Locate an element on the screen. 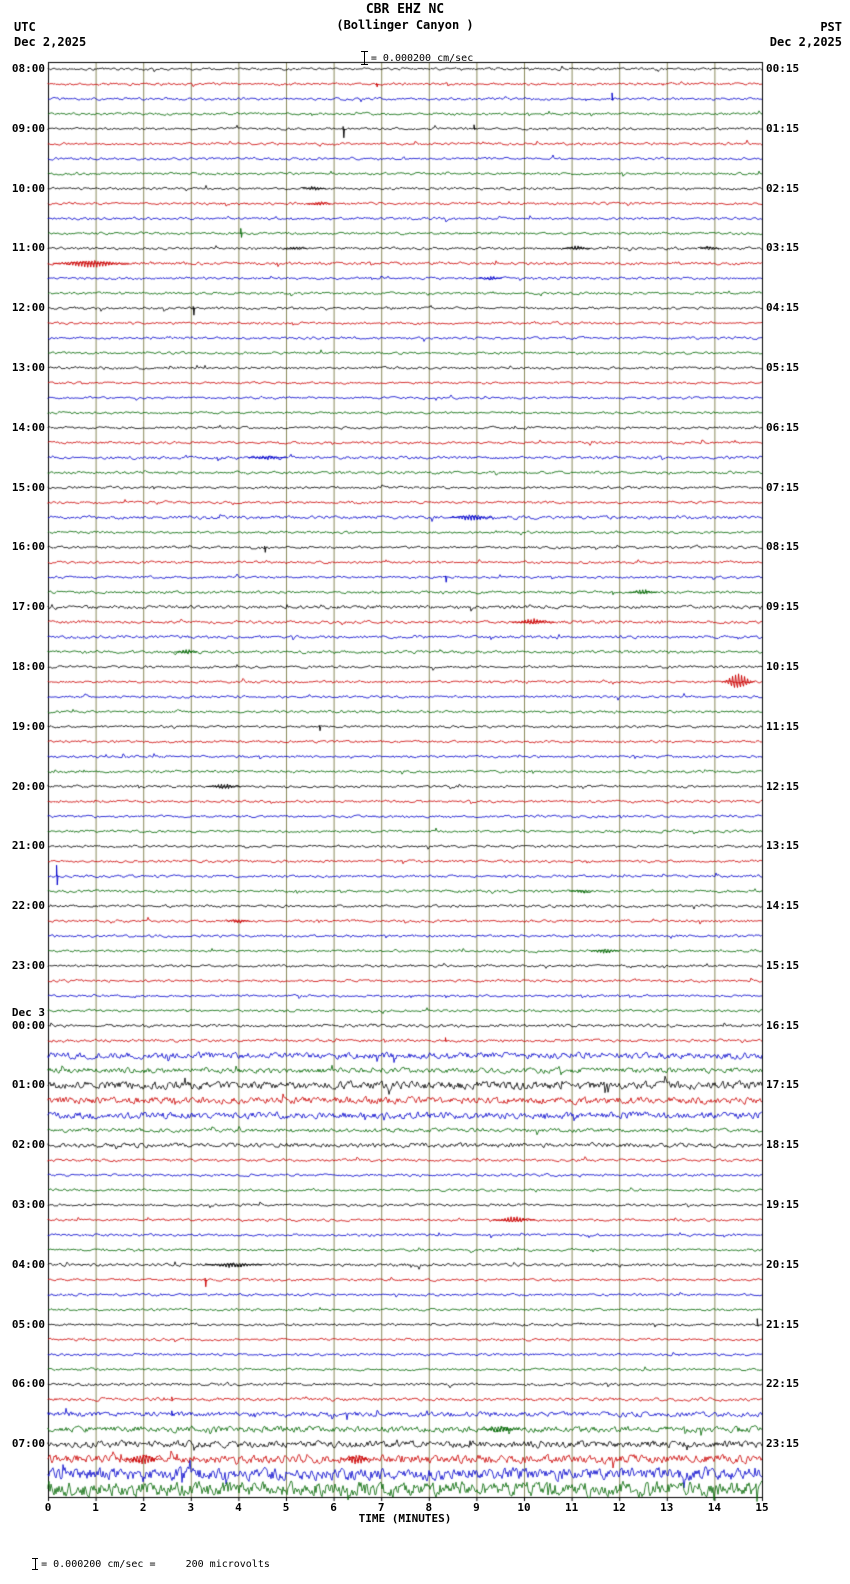  x-tick-label: 4 is located at coordinates (238, 1507).